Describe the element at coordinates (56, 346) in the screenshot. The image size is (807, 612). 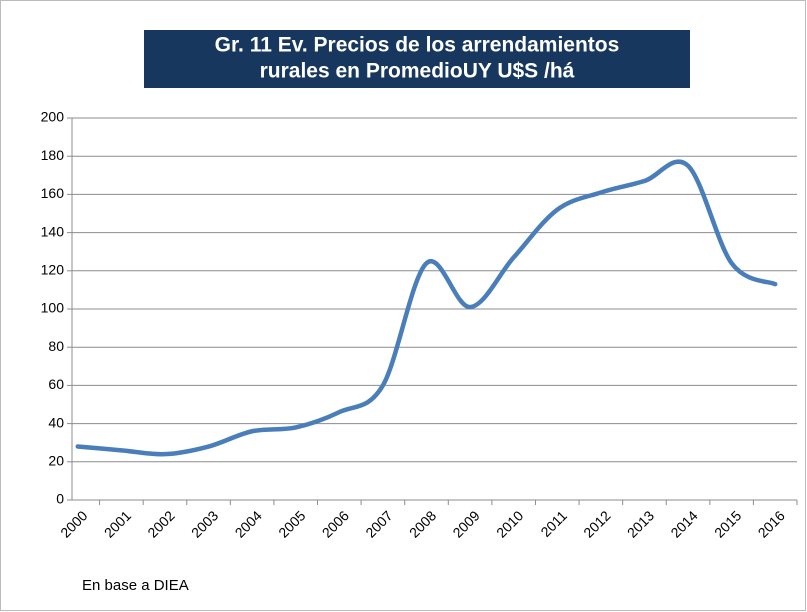
I see `y-tick-label: 80` at that location.